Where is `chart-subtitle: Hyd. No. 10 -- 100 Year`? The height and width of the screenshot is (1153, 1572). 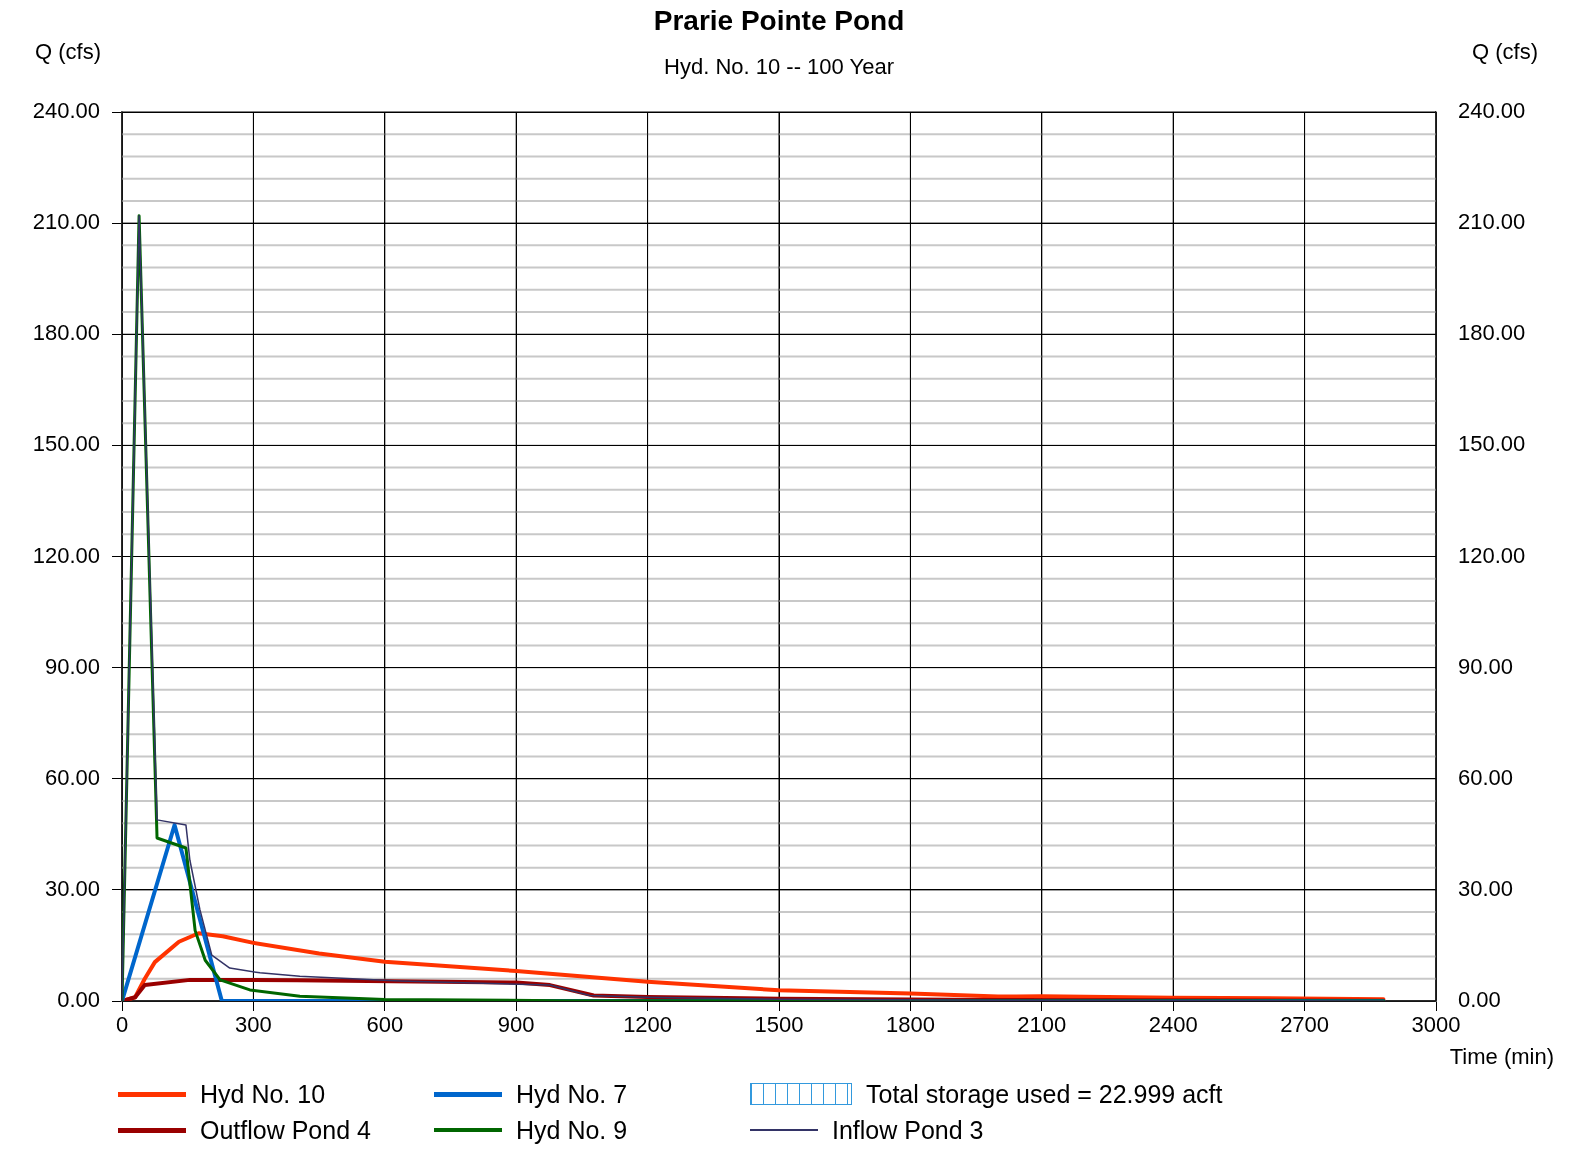
chart-subtitle: Hyd. No. 10 -- 100 Year is located at coordinates (779, 67).